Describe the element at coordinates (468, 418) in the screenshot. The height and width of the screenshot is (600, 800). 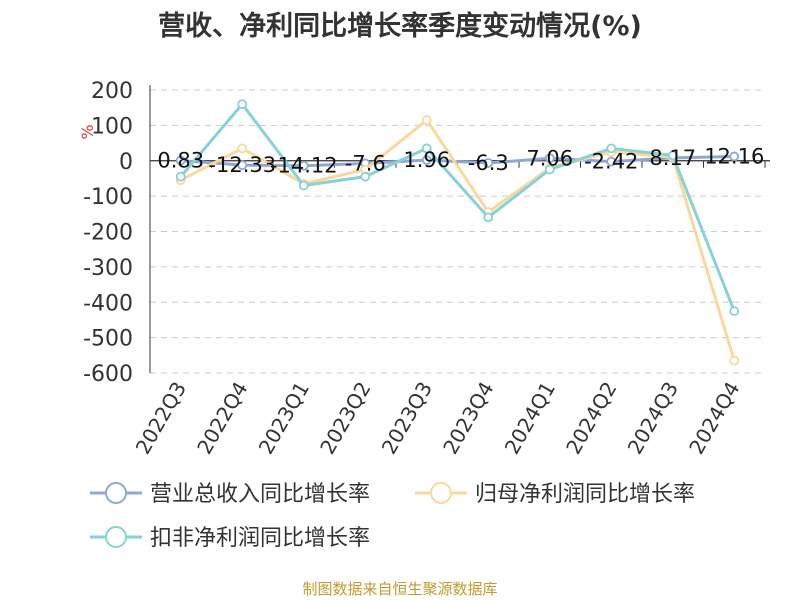
I see `x-tick-label: 2023Q4` at that location.